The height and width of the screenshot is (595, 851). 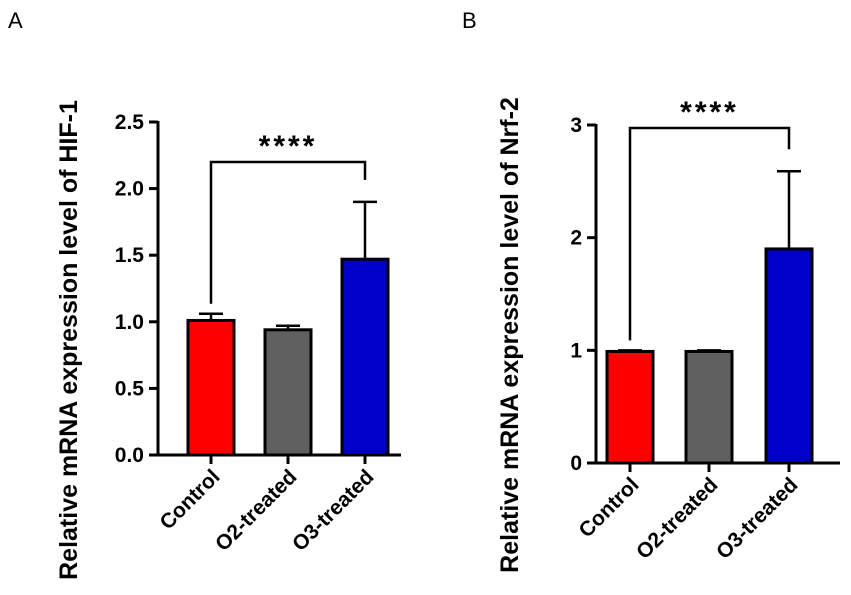 What do you see at coordinates (576, 125) in the screenshot?
I see `y-tick-label: 3` at bounding box center [576, 125].